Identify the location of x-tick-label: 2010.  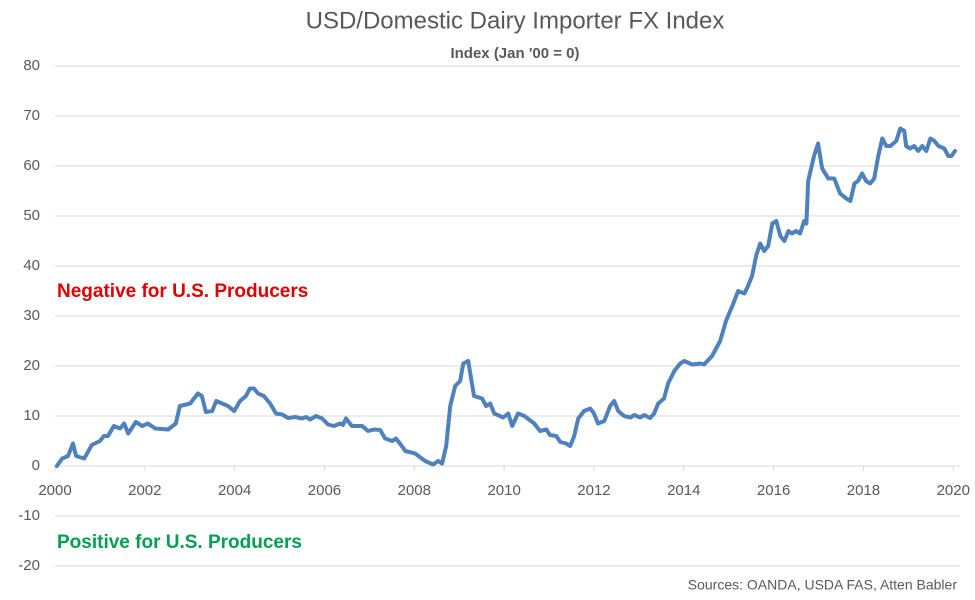
(503, 490).